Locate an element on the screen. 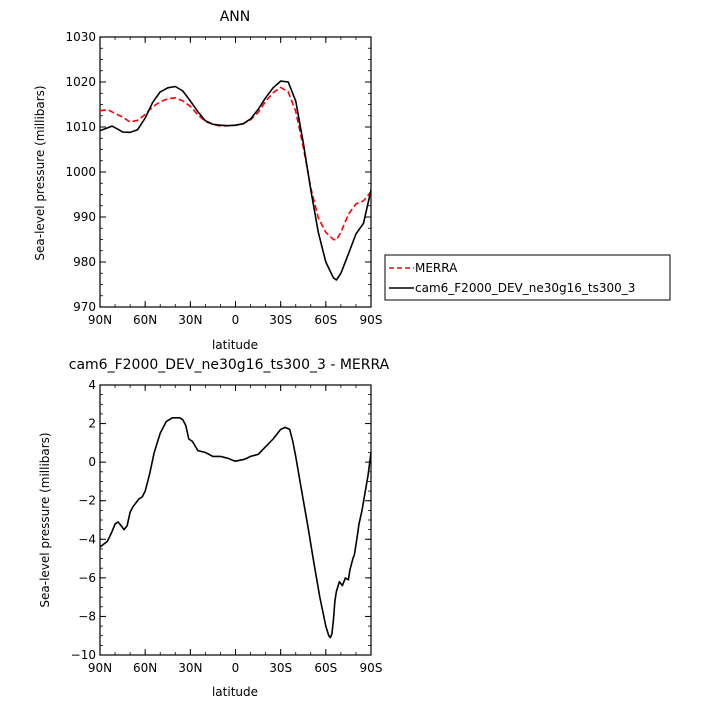 This screenshot has height=706, width=706. top-chart-title: ANN is located at coordinates (235, 17).